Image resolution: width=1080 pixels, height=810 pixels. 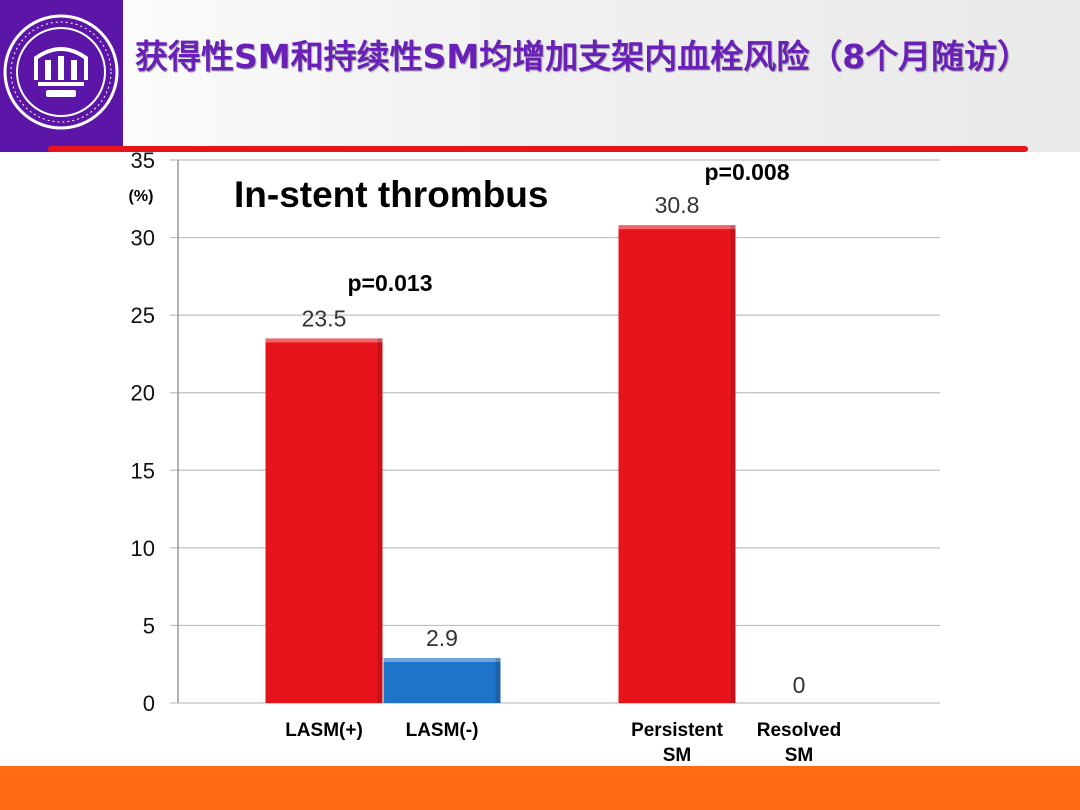 I want to click on y-tick-label: 10, so click(x=143, y=548).